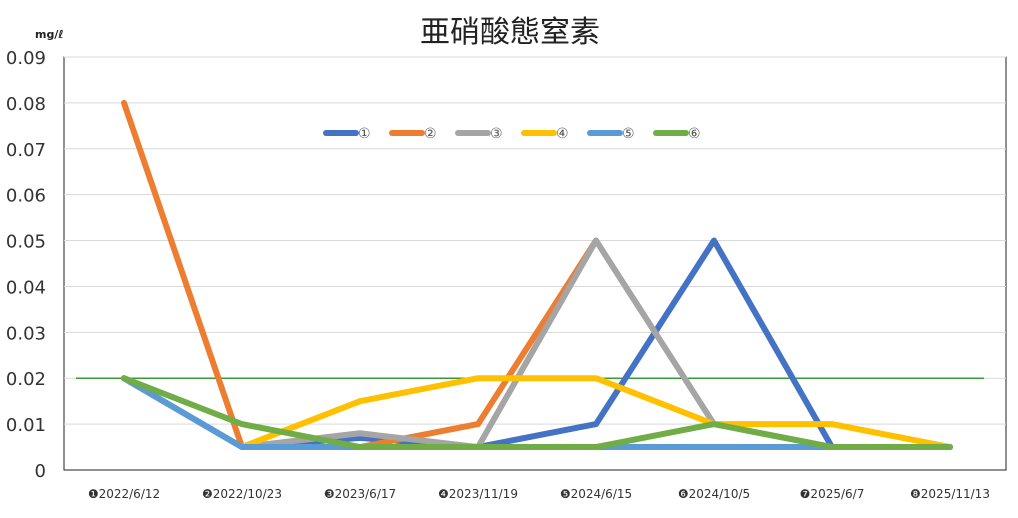  What do you see at coordinates (26, 379) in the screenshot?
I see `y-tick-label: 0.02` at bounding box center [26, 379].